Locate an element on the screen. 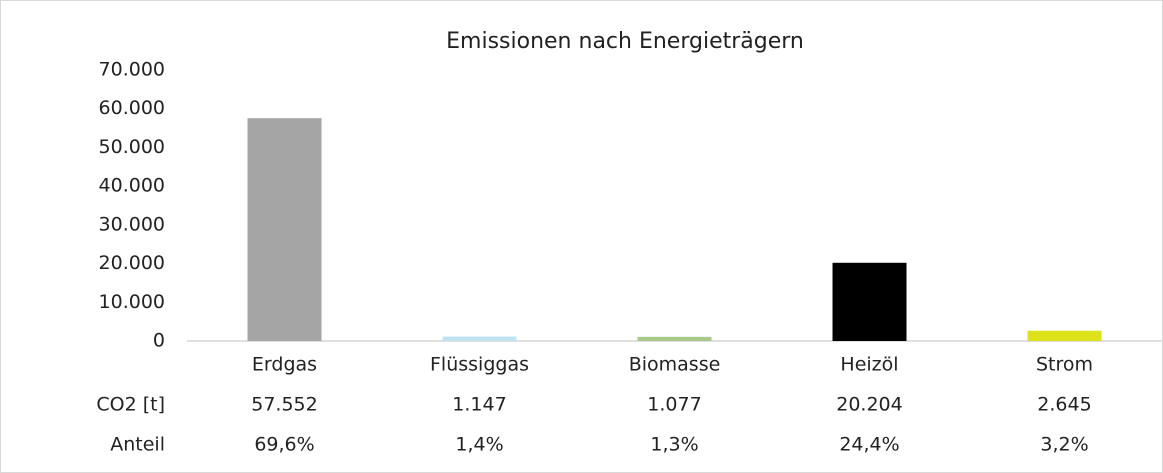  table-cell: 2.645 is located at coordinates (1064, 405).